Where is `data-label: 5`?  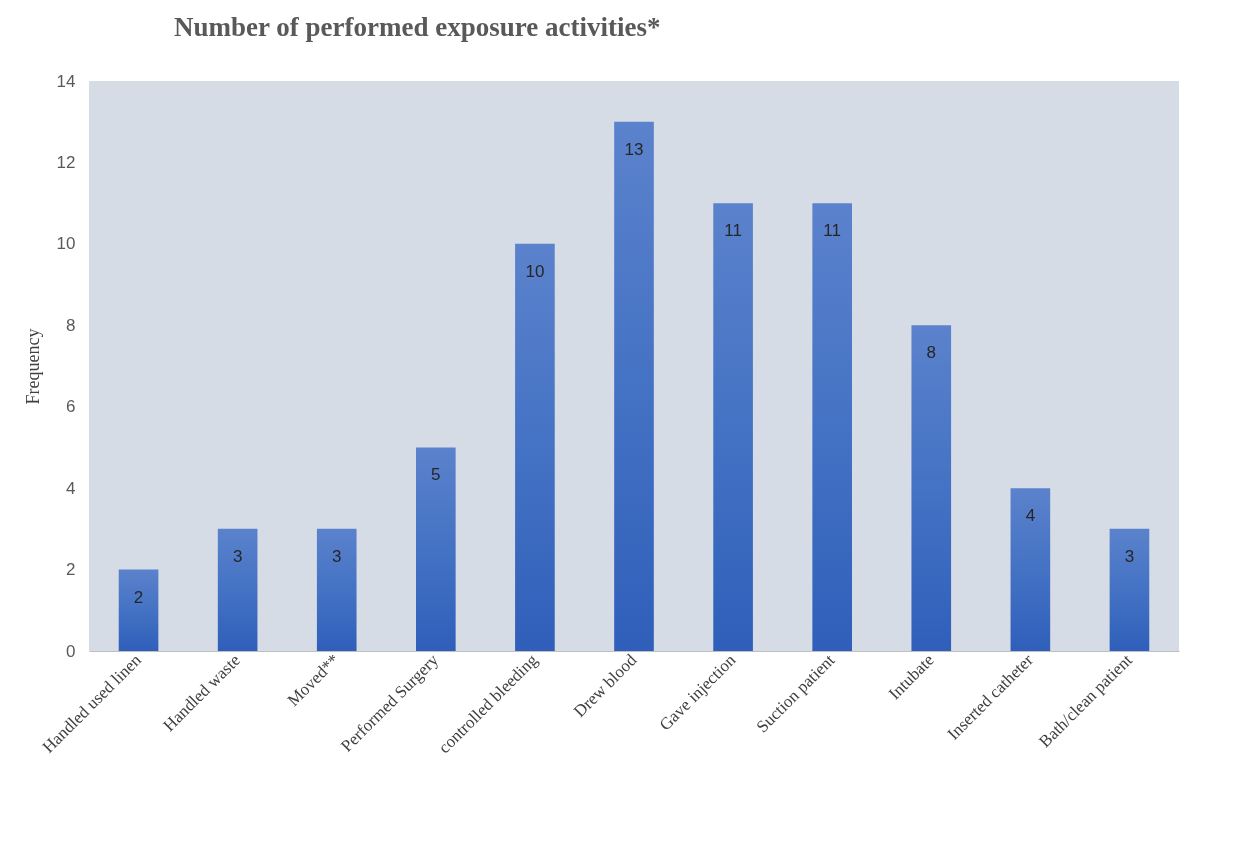 data-label: 5 is located at coordinates (436, 475).